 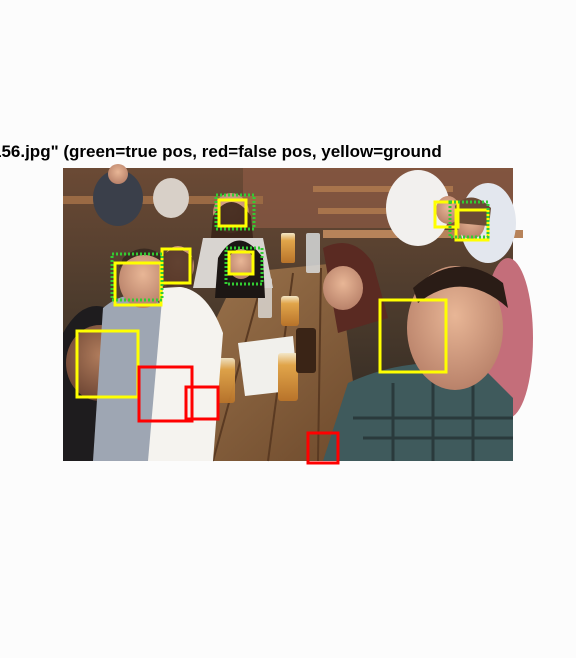 I want to click on false-positive-boxes, so click(x=238, y=415).